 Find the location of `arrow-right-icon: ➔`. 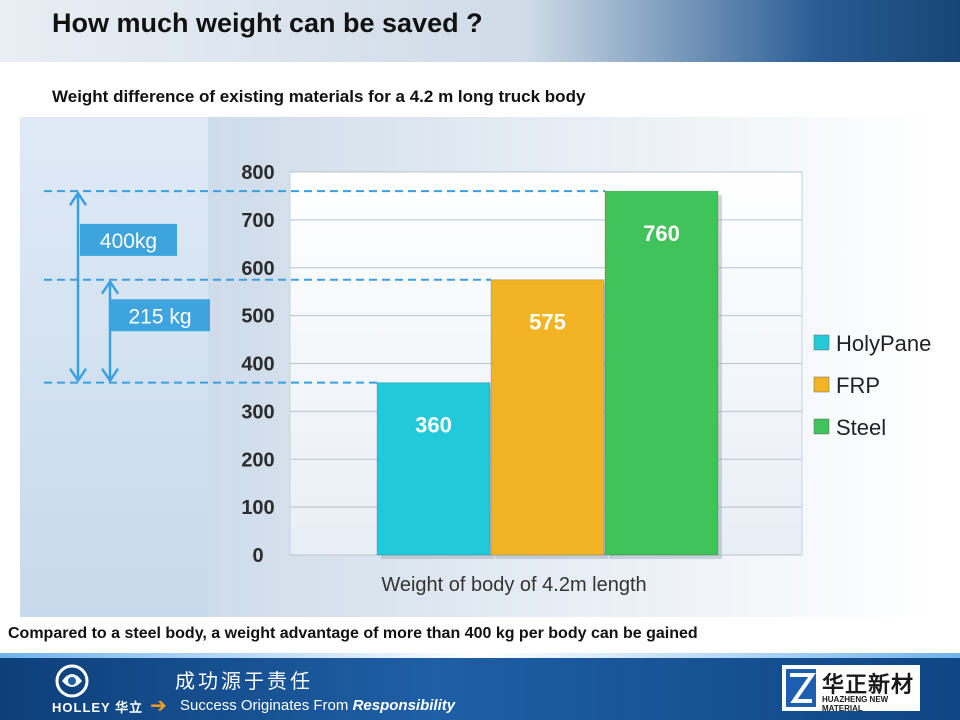

arrow-right-icon: ➔ is located at coordinates (158, 706).